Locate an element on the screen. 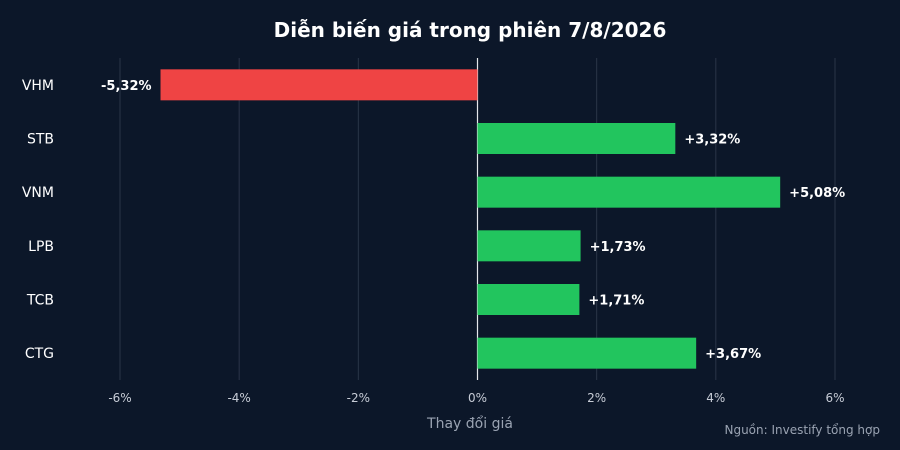  category-label: LPB is located at coordinates (41, 247).